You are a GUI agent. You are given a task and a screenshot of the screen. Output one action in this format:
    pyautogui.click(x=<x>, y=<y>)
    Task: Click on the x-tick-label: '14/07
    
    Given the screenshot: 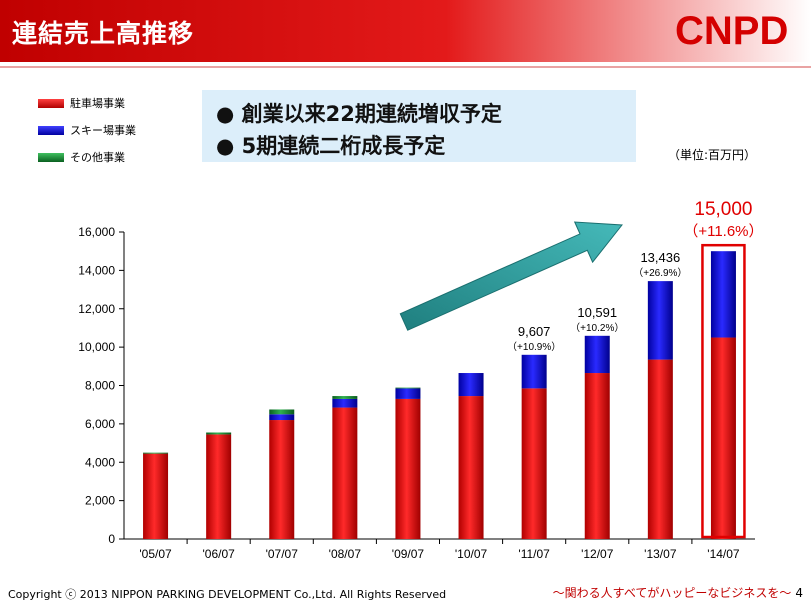 What is the action you would take?
    pyautogui.click(x=723, y=554)
    